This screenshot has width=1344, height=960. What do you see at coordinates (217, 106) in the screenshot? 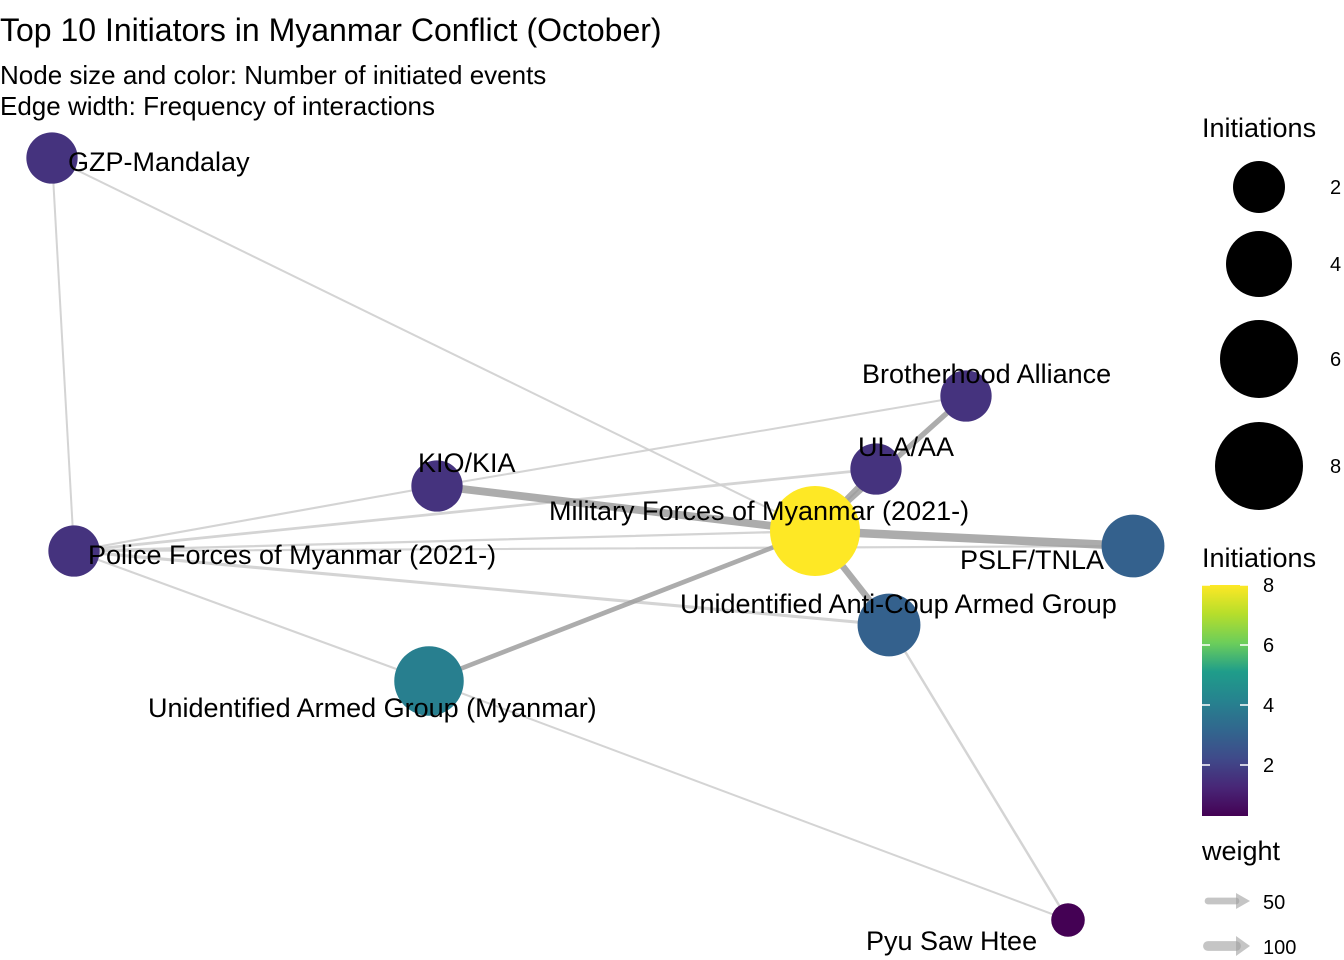
I see `diagram-subtitle-line2: Edge width: Frequency of interactions` at bounding box center [217, 106].